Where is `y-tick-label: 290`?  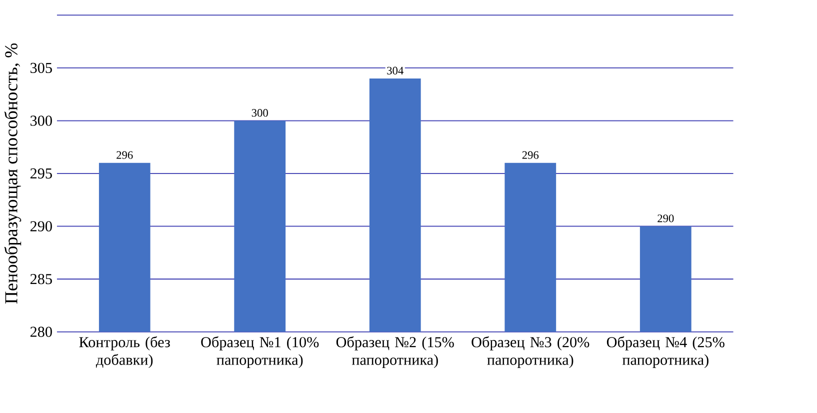 y-tick-label: 290 is located at coordinates (41, 226).